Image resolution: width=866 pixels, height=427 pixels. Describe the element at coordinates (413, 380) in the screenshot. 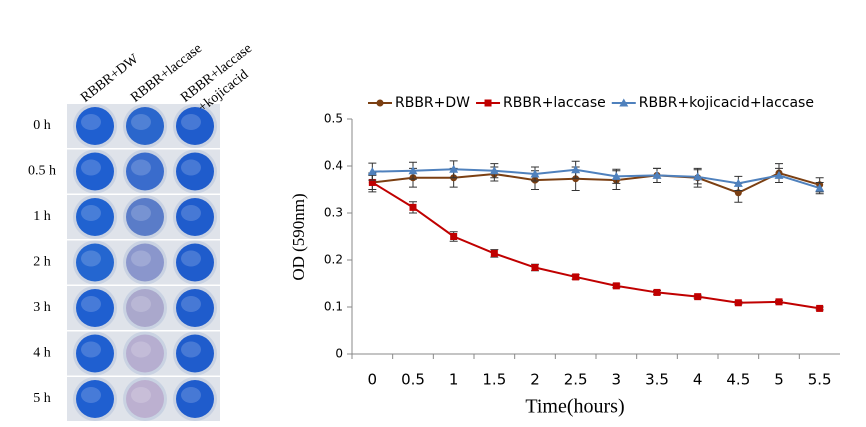

I see `x-tick-label: 0.5` at that location.